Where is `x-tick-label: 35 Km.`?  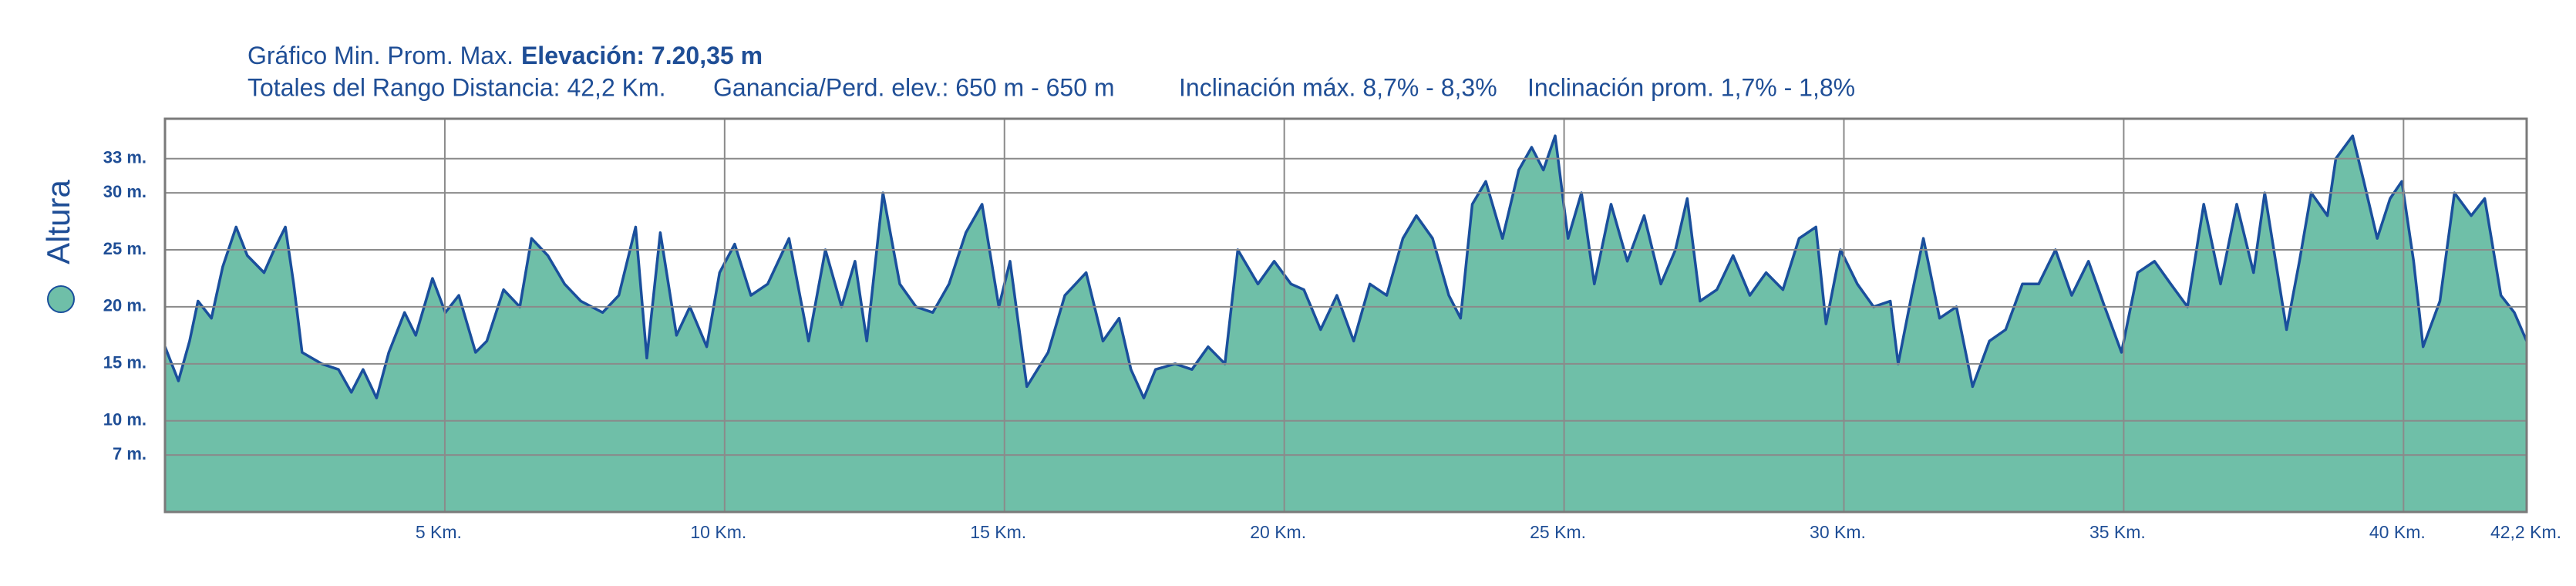 x-tick-label: 35 Km. is located at coordinates (2118, 532).